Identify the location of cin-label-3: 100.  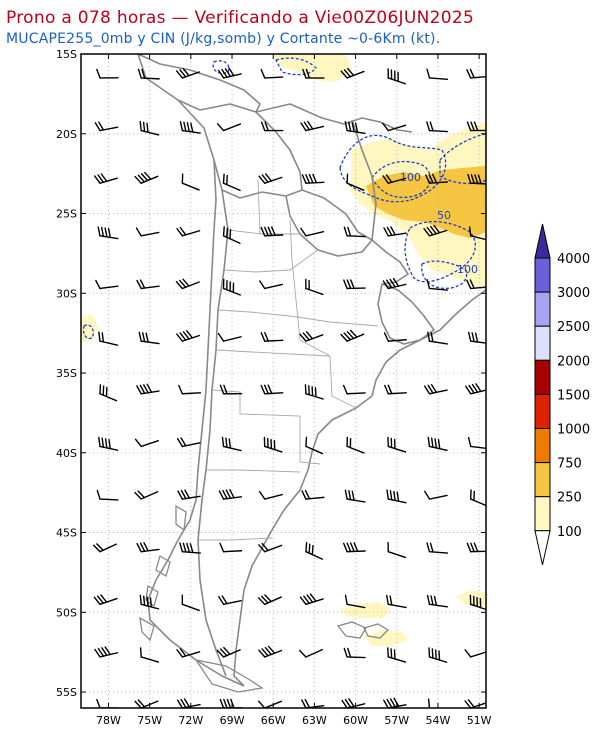
(467, 269).